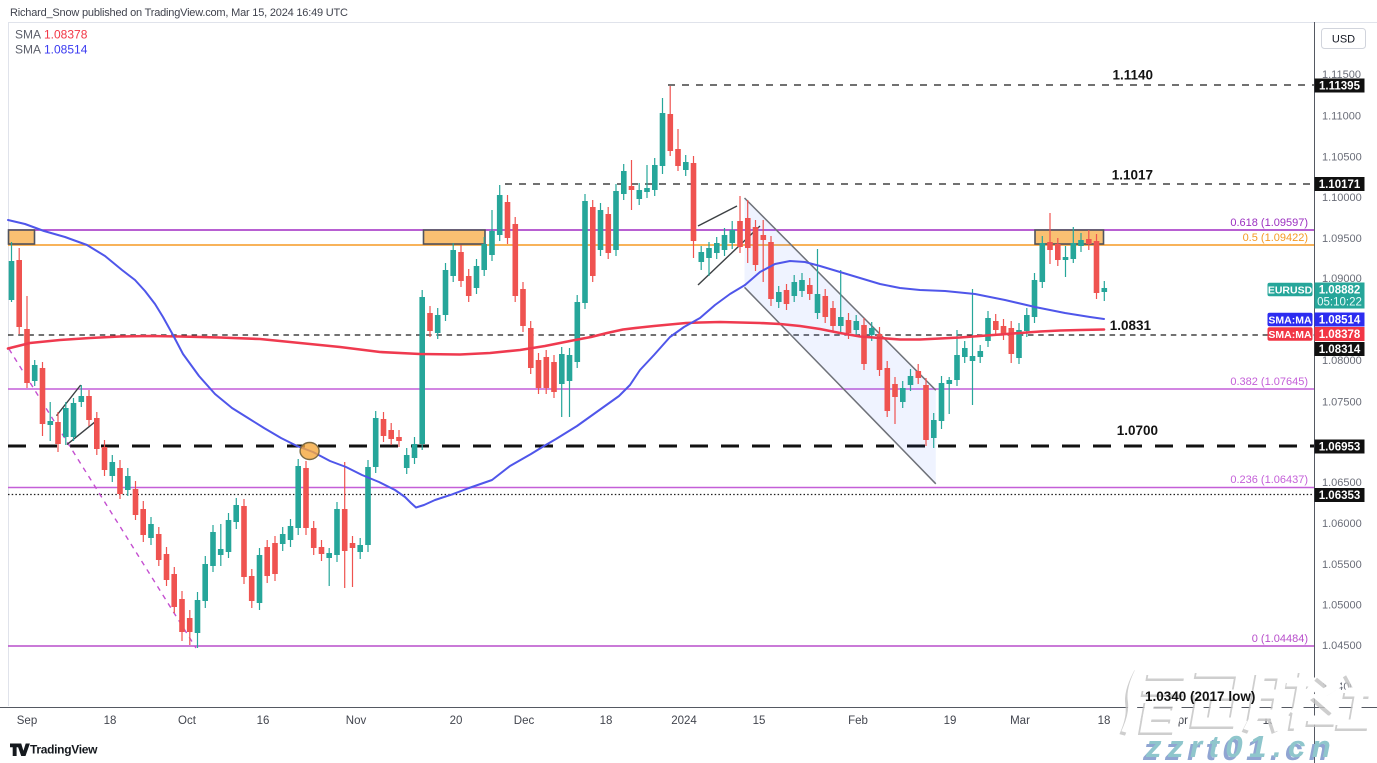 The image size is (1377, 763). What do you see at coordinates (1342, 198) in the screenshot?
I see `svg-text: 1.10000` at bounding box center [1342, 198].